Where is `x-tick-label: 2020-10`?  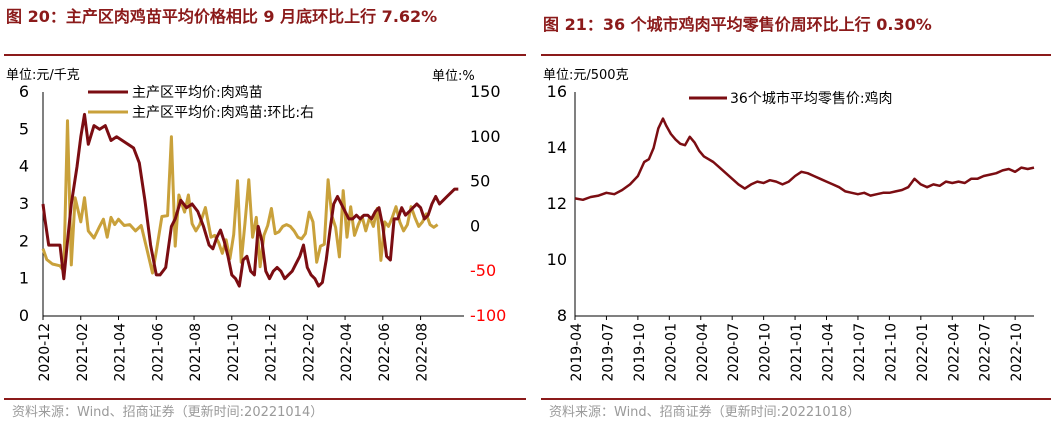 x-tick-label: 2020-10 is located at coordinates (766, 352).